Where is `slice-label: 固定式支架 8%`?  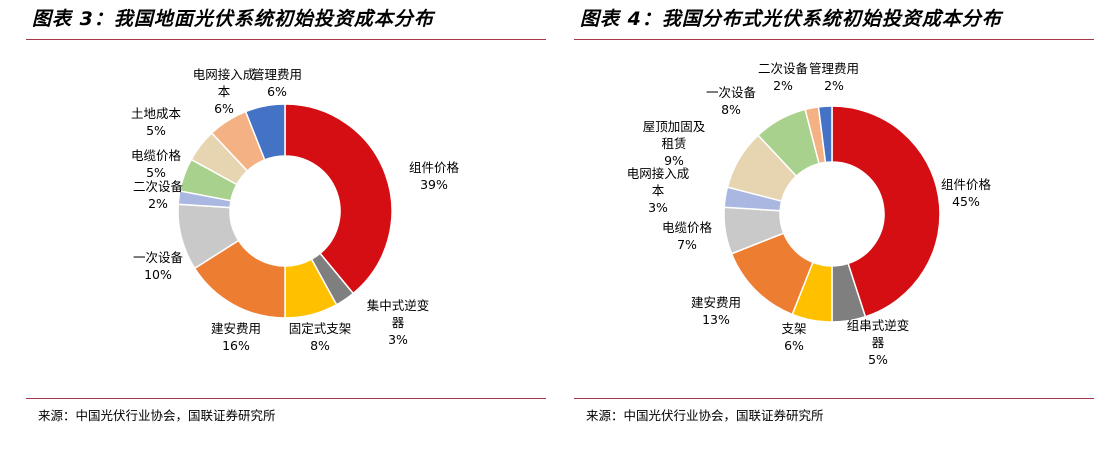 slice-label: 固定式支架 8% is located at coordinates (320, 337).